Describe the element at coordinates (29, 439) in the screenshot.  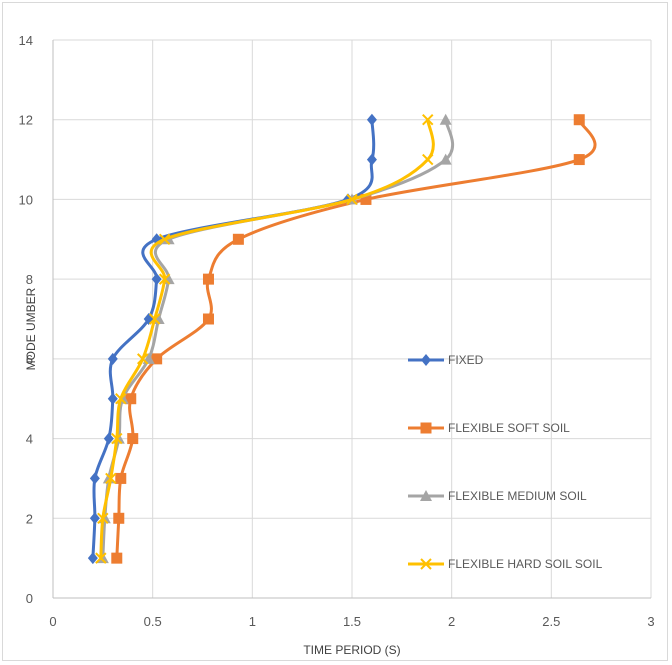
I see `y-tick-label: 4` at that location.